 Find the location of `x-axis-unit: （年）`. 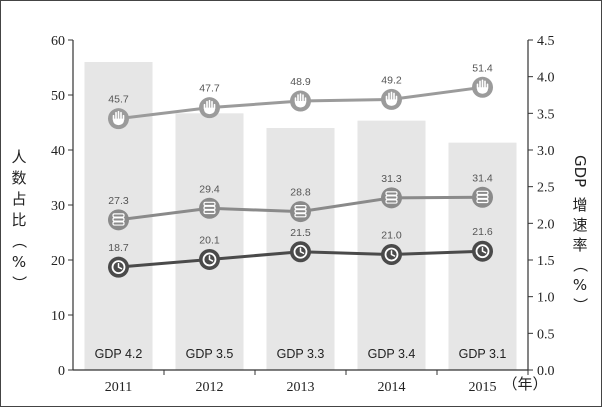

x-axis-unit: （年） is located at coordinates (525, 384).